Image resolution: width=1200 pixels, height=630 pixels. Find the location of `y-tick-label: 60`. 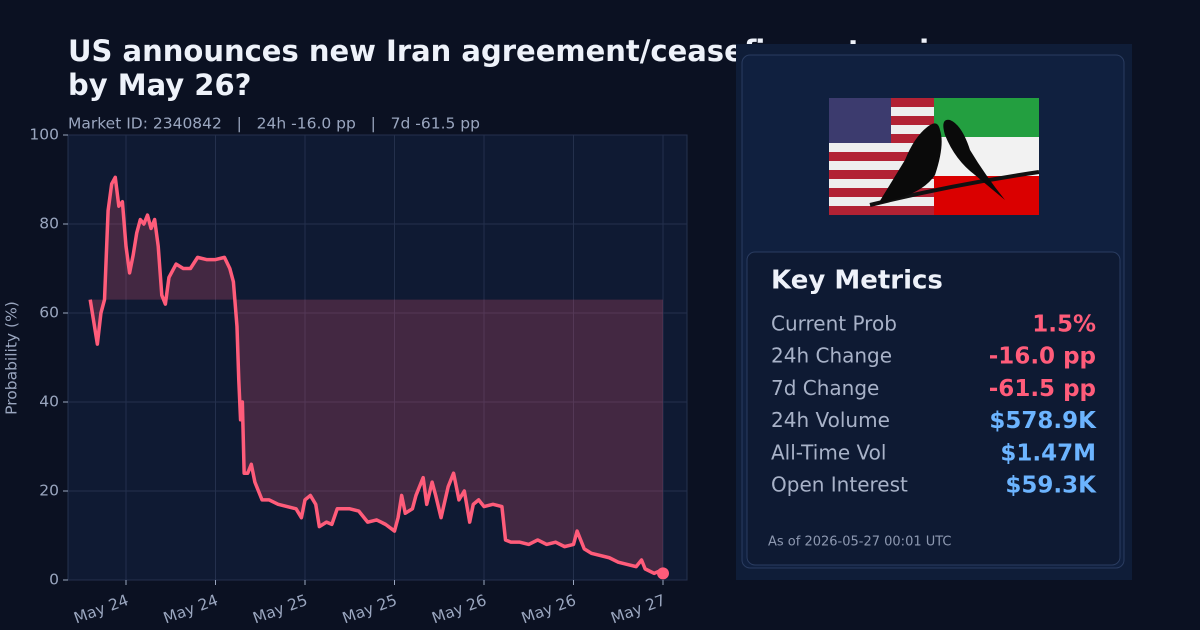

y-tick-label: 60 is located at coordinates (49, 313).